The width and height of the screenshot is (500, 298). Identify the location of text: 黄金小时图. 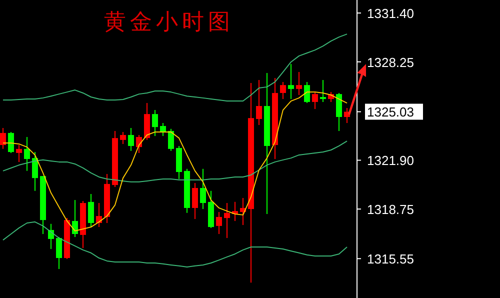
(169, 23).